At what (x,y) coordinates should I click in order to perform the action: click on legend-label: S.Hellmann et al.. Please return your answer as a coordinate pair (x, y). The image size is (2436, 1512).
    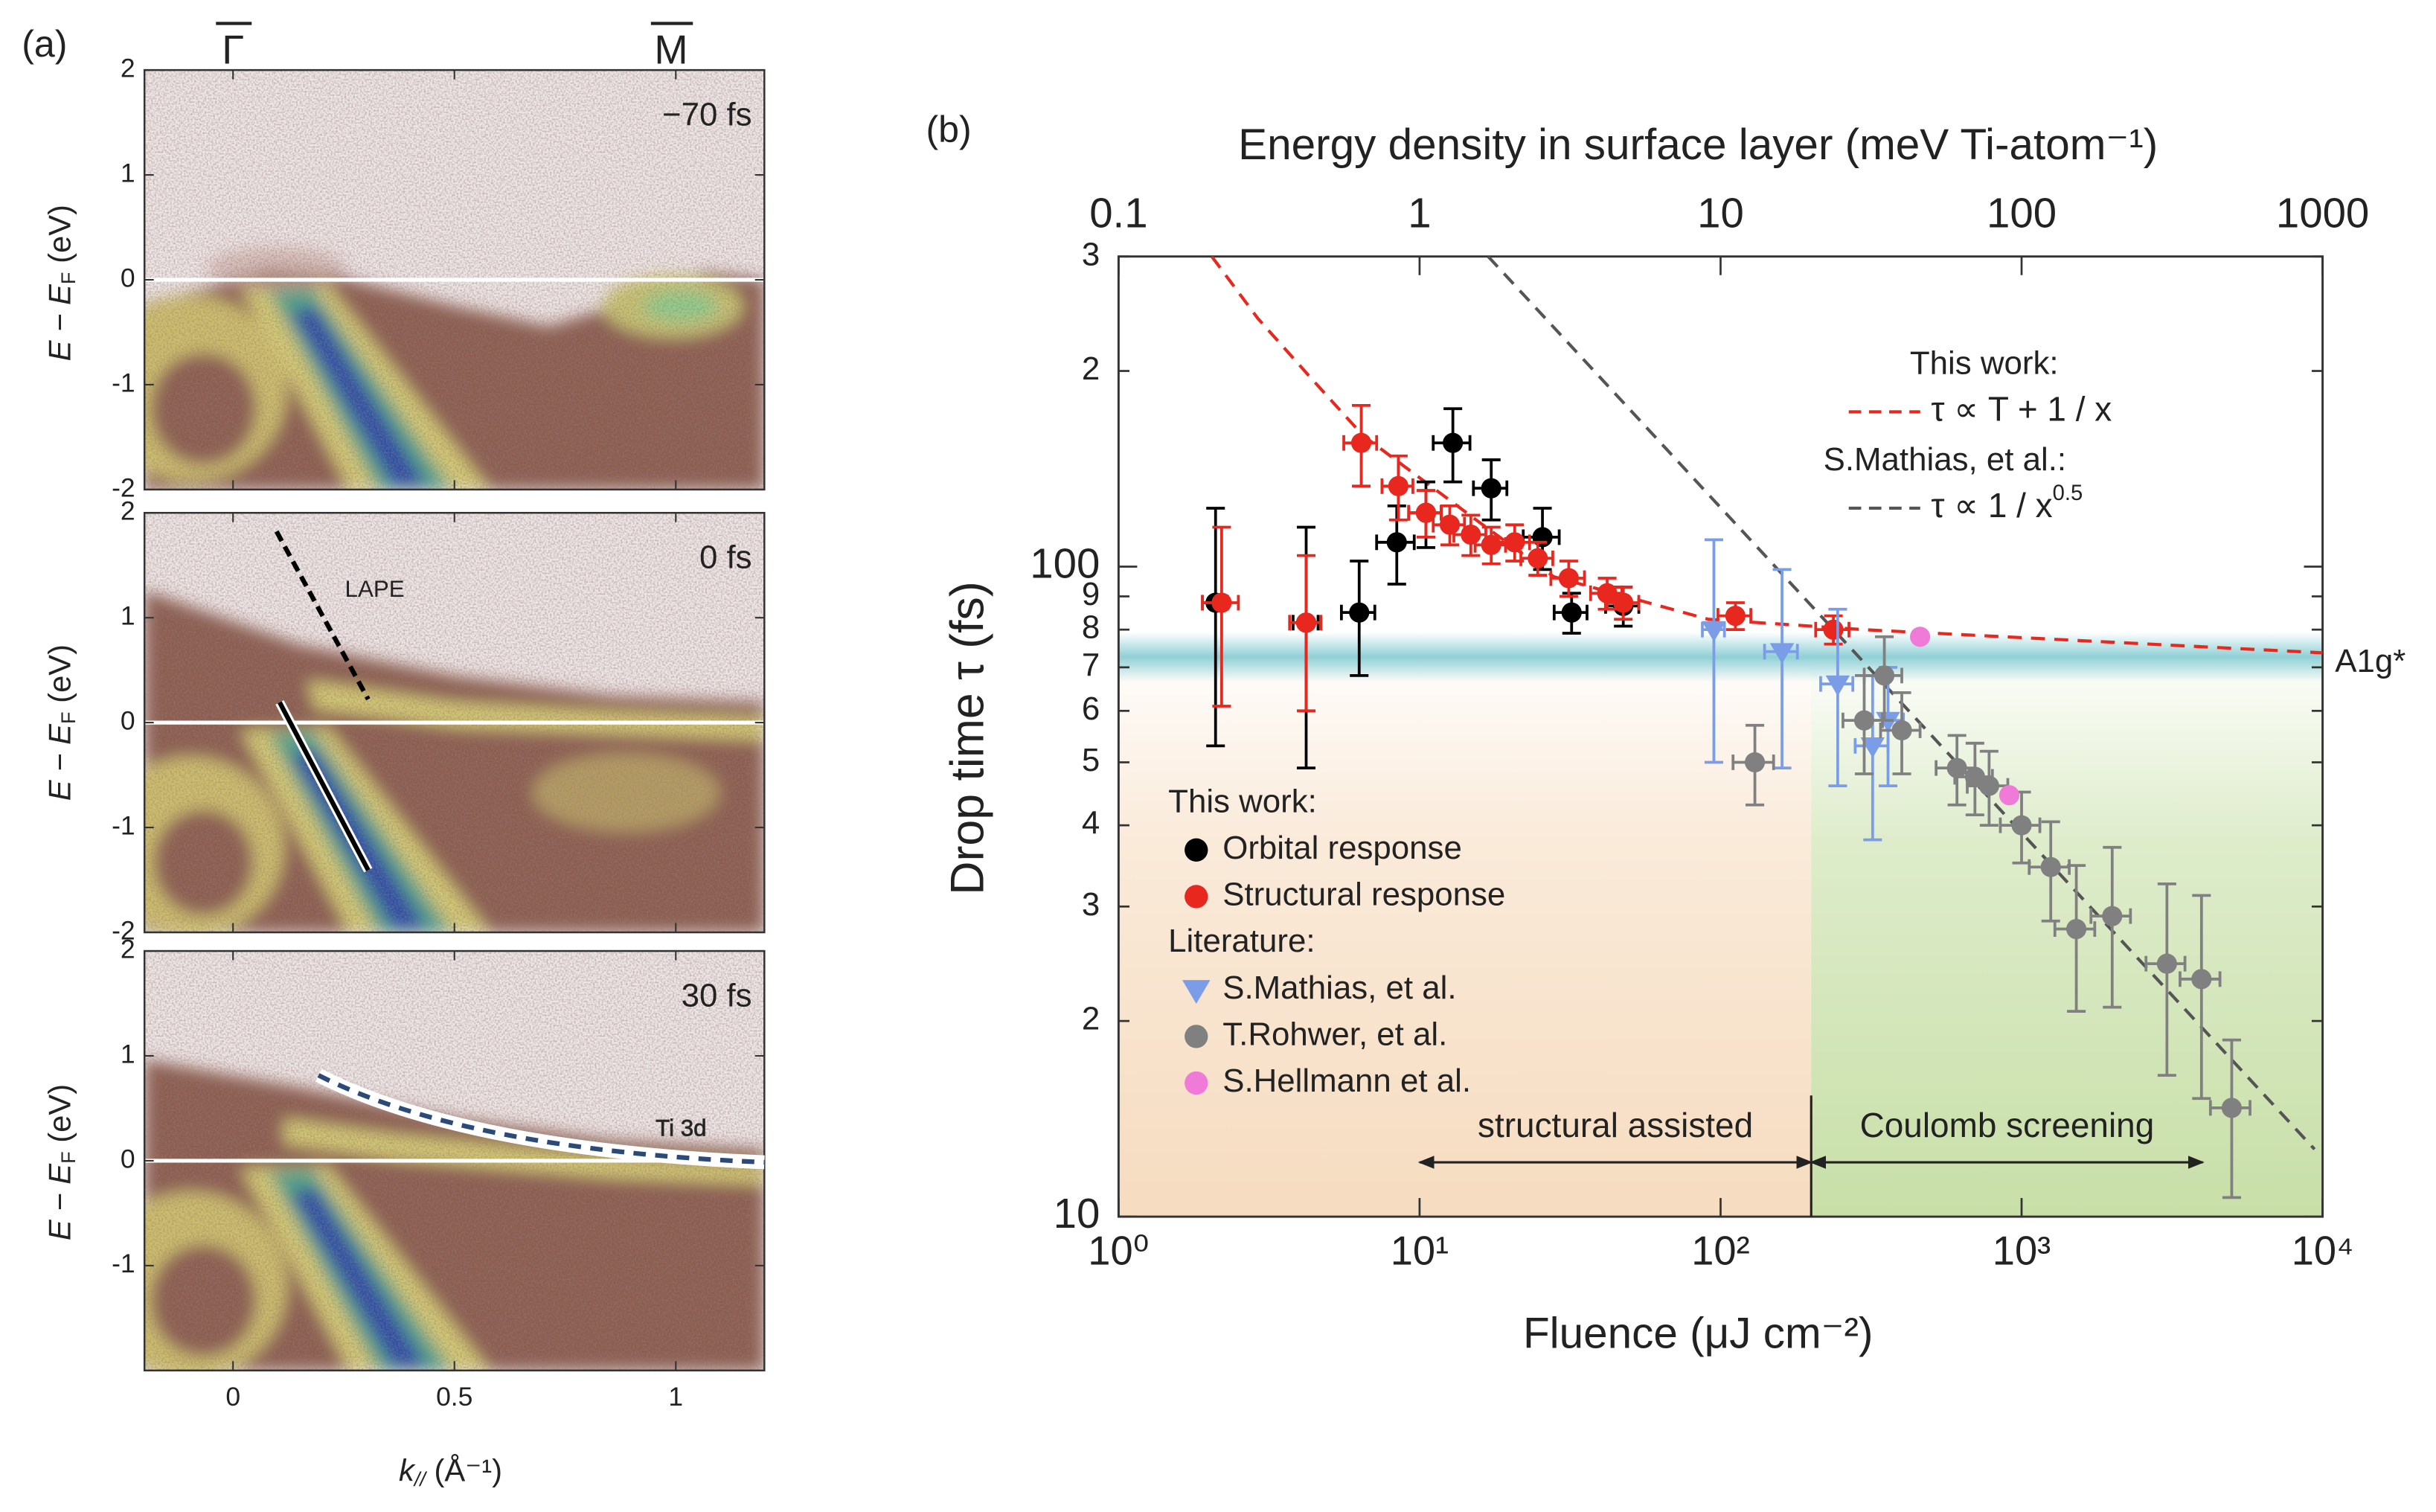
    Looking at the image, I should click on (1346, 1081).